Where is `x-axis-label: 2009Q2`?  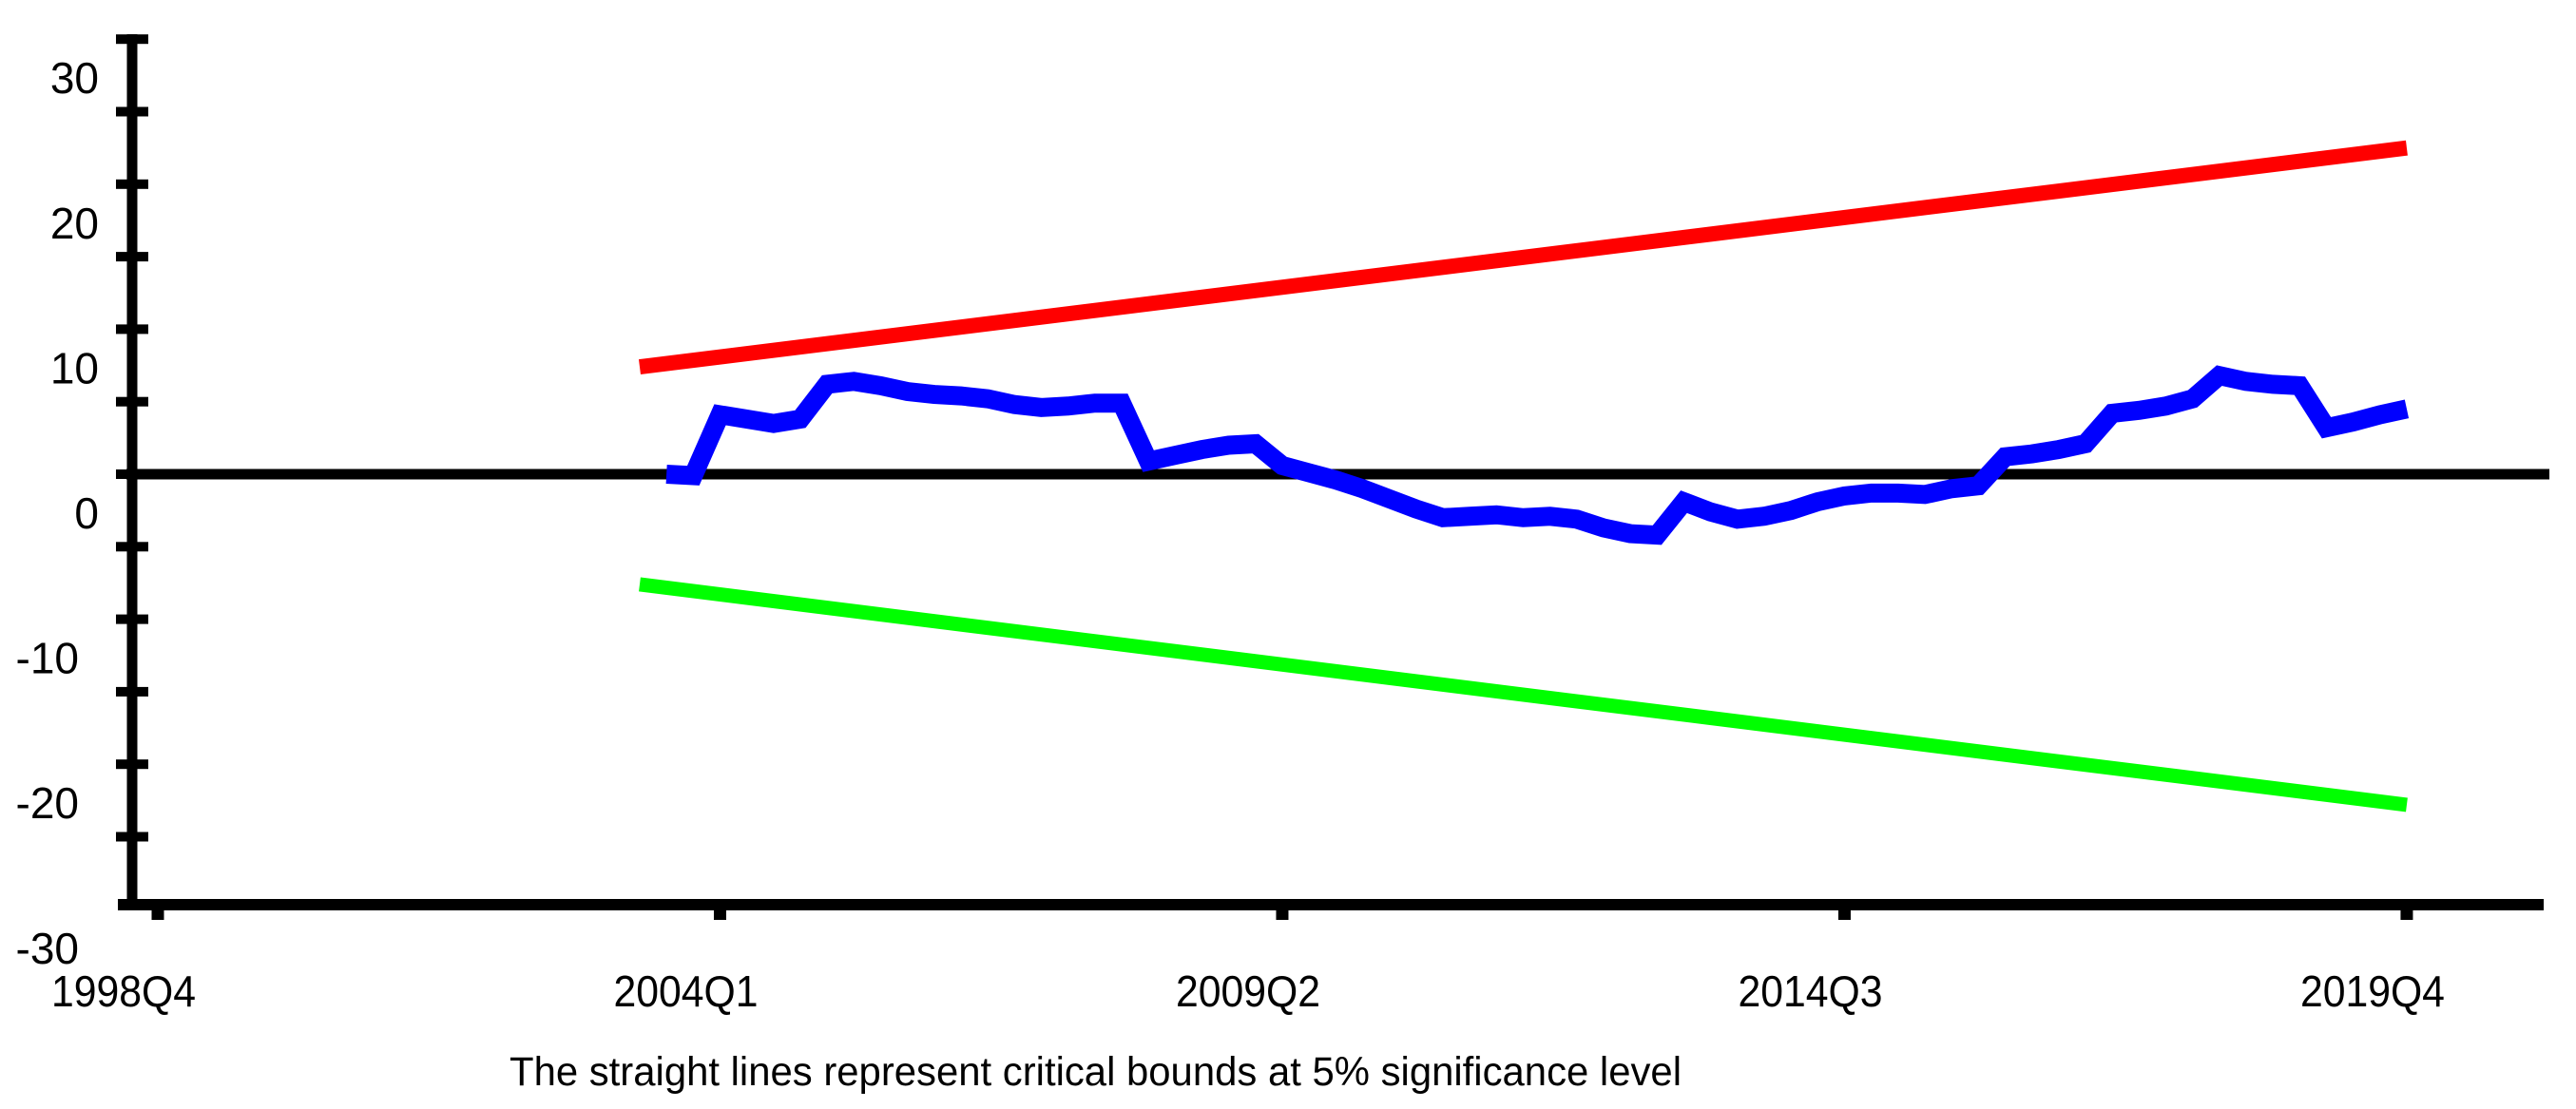 x-axis-label: 2009Q2 is located at coordinates (1248, 991).